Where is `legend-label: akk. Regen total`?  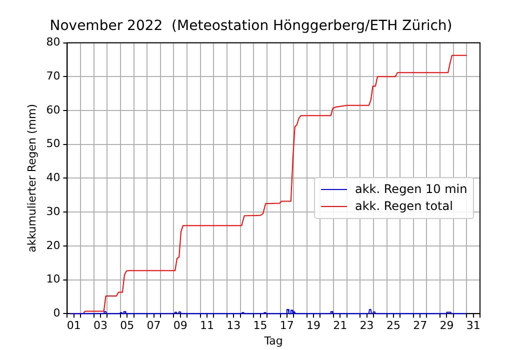 legend-label: akk. Regen total is located at coordinates (404, 207).